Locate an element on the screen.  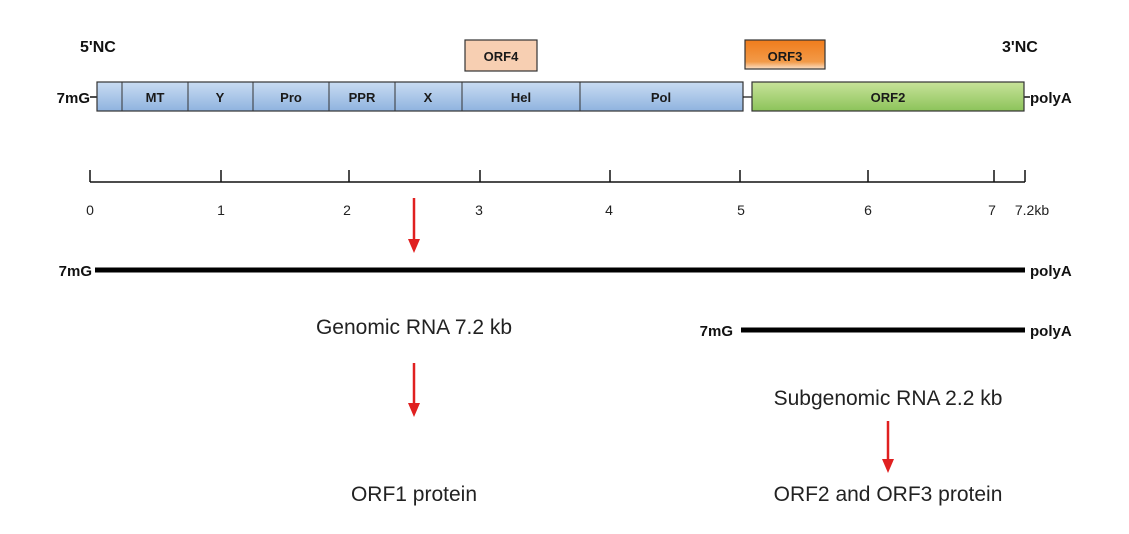
tick-7: 7 is located at coordinates (992, 210).